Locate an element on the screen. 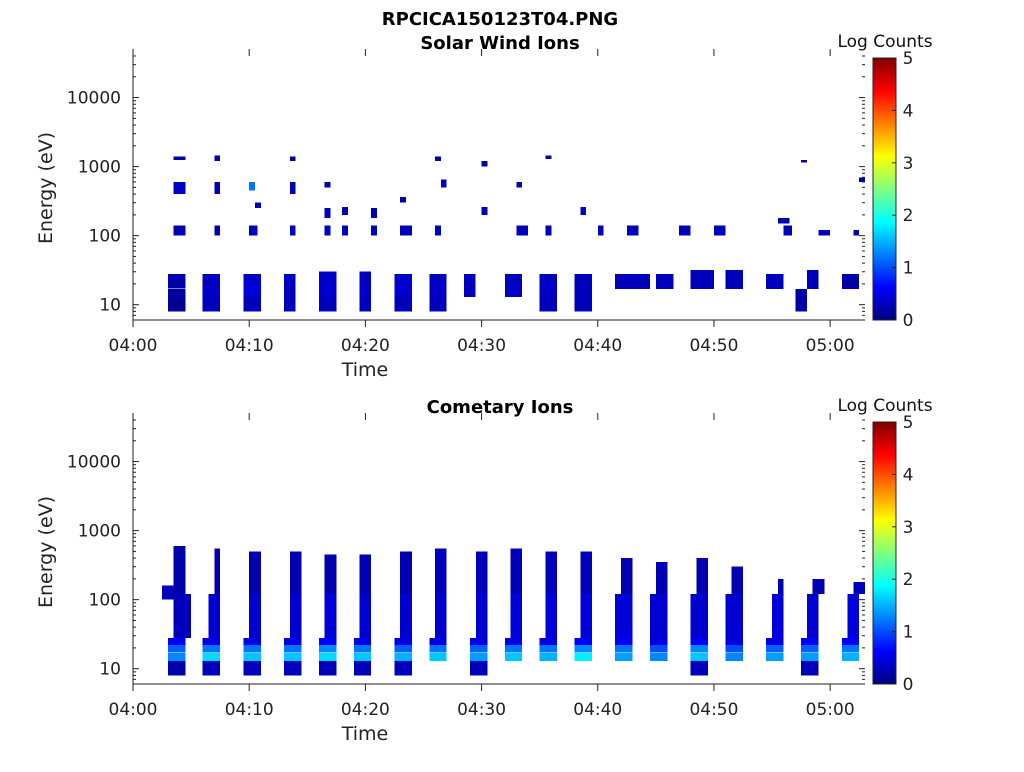 The height and width of the screenshot is (772, 1024). x-tick-label: 04:40 is located at coordinates (597, 710).